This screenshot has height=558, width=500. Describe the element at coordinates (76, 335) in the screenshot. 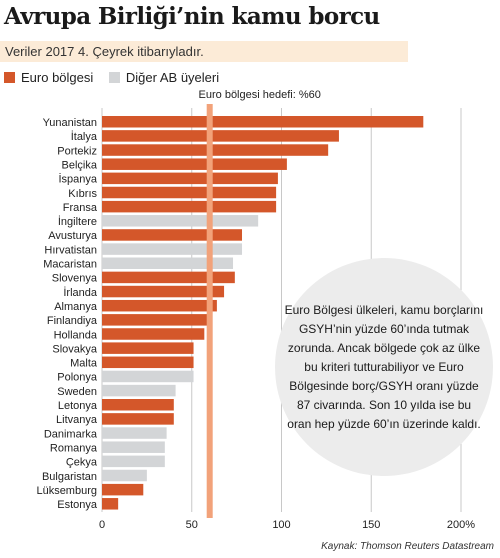

I see `category-label-15: Hollanda` at that location.